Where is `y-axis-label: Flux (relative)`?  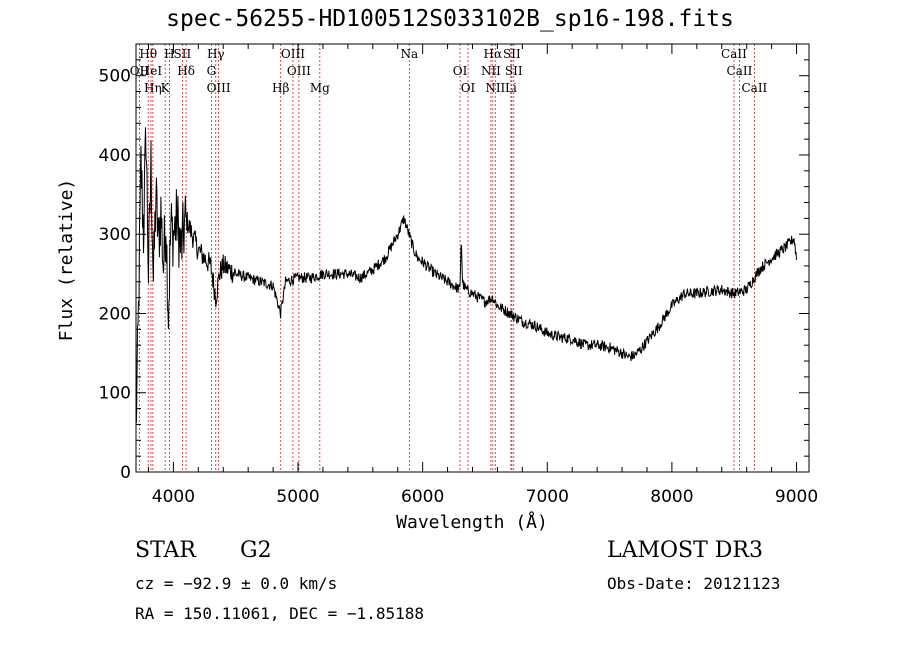
y-axis-label: Flux (relative) is located at coordinates (66, 260).